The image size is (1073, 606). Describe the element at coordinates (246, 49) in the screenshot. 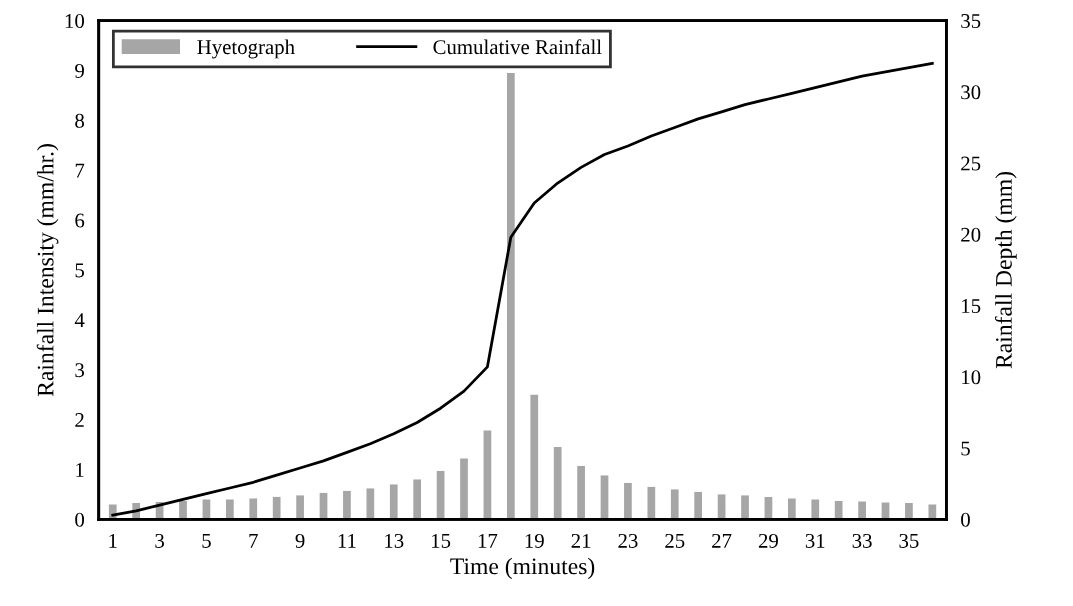

I see `legend-label: Hyetograph` at that location.